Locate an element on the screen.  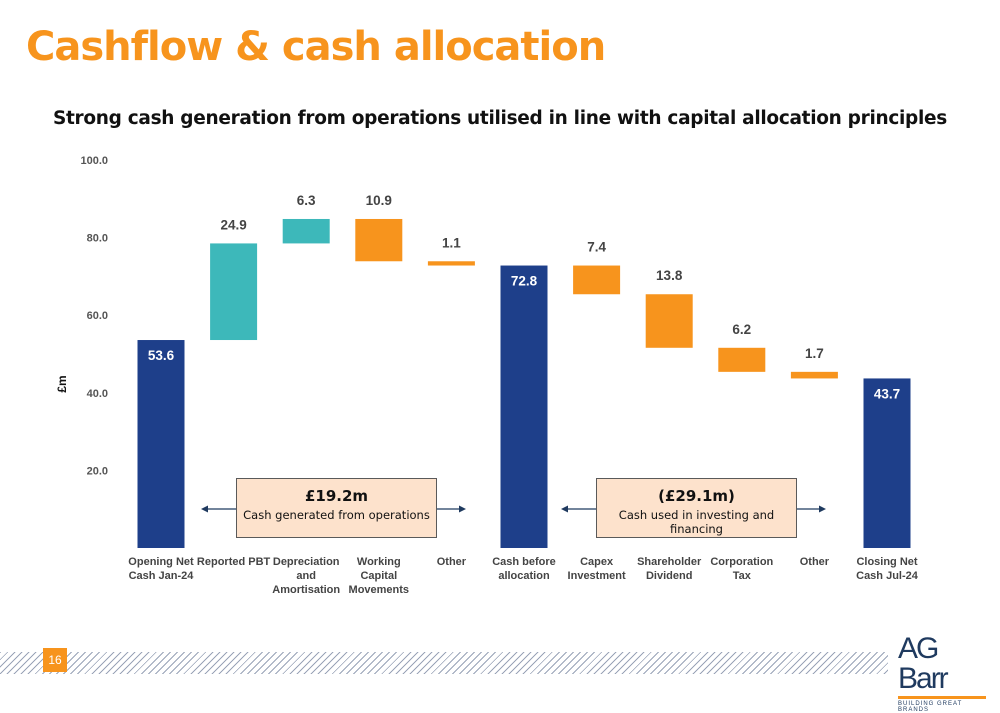
category-label-line: Capital is located at coordinates (378, 576).